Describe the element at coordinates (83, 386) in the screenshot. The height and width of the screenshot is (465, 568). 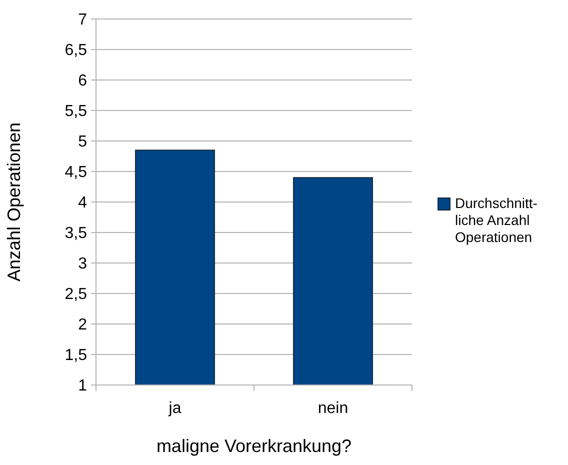
I see `y-tick-label: 1` at that location.